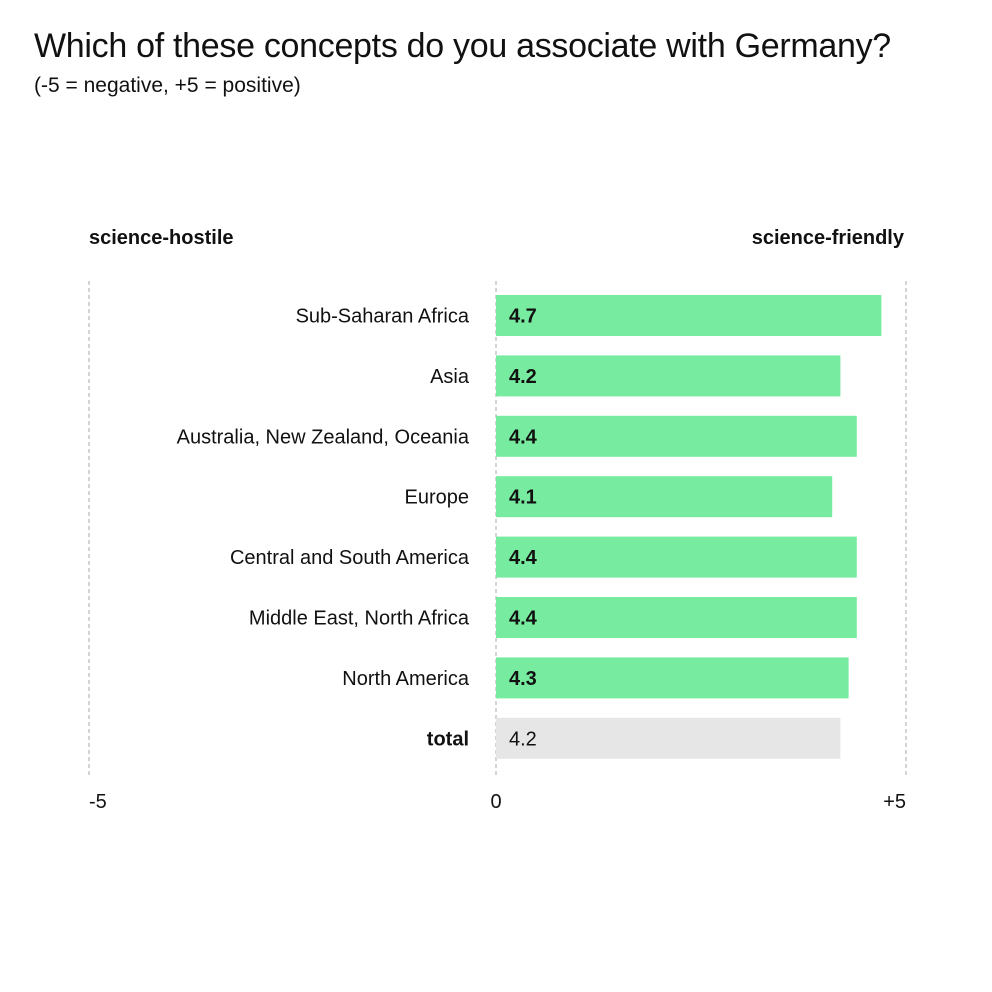 The height and width of the screenshot is (992, 992). I want to click on value-label: 4.7, so click(523, 317).